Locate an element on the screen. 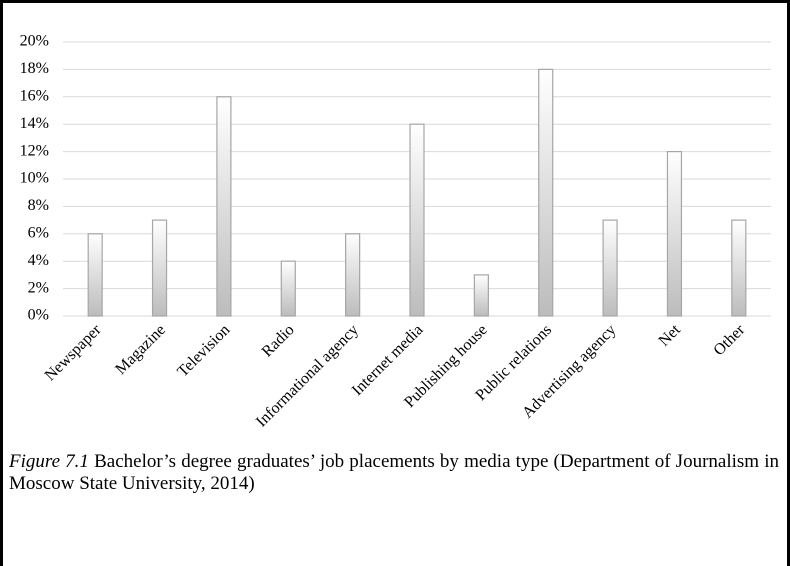  x-tick-label: Television is located at coordinates (203, 350).